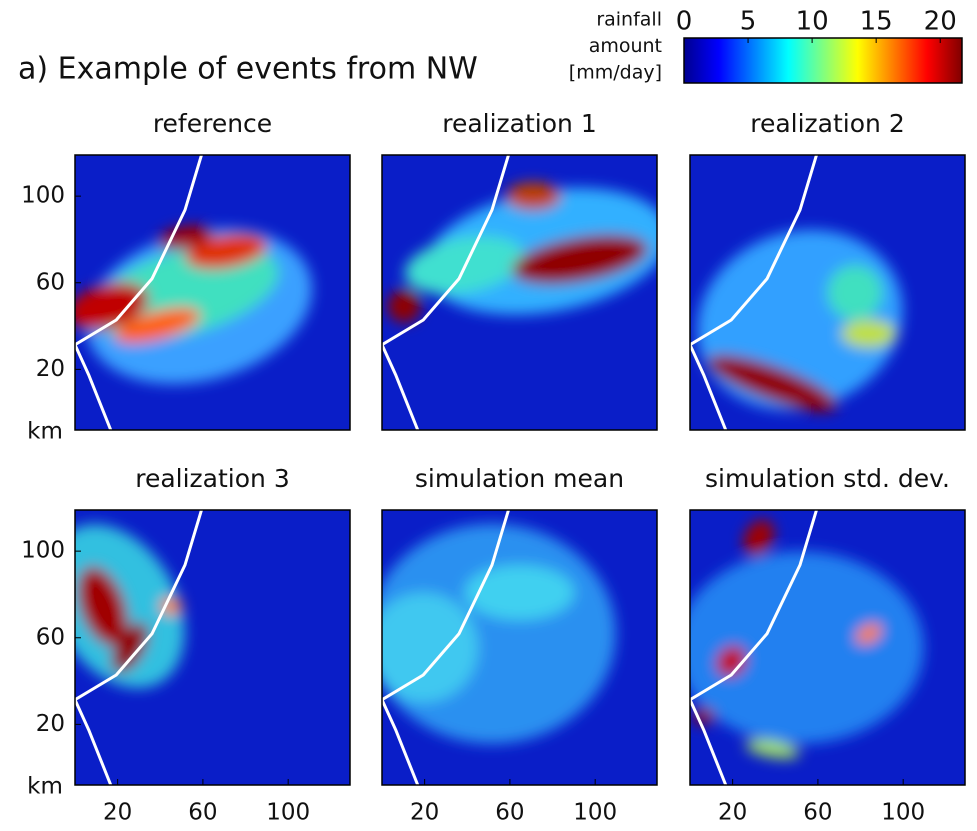 The image size is (977, 831). What do you see at coordinates (519, 478) in the screenshot?
I see `panel-title: simulation mean` at bounding box center [519, 478].